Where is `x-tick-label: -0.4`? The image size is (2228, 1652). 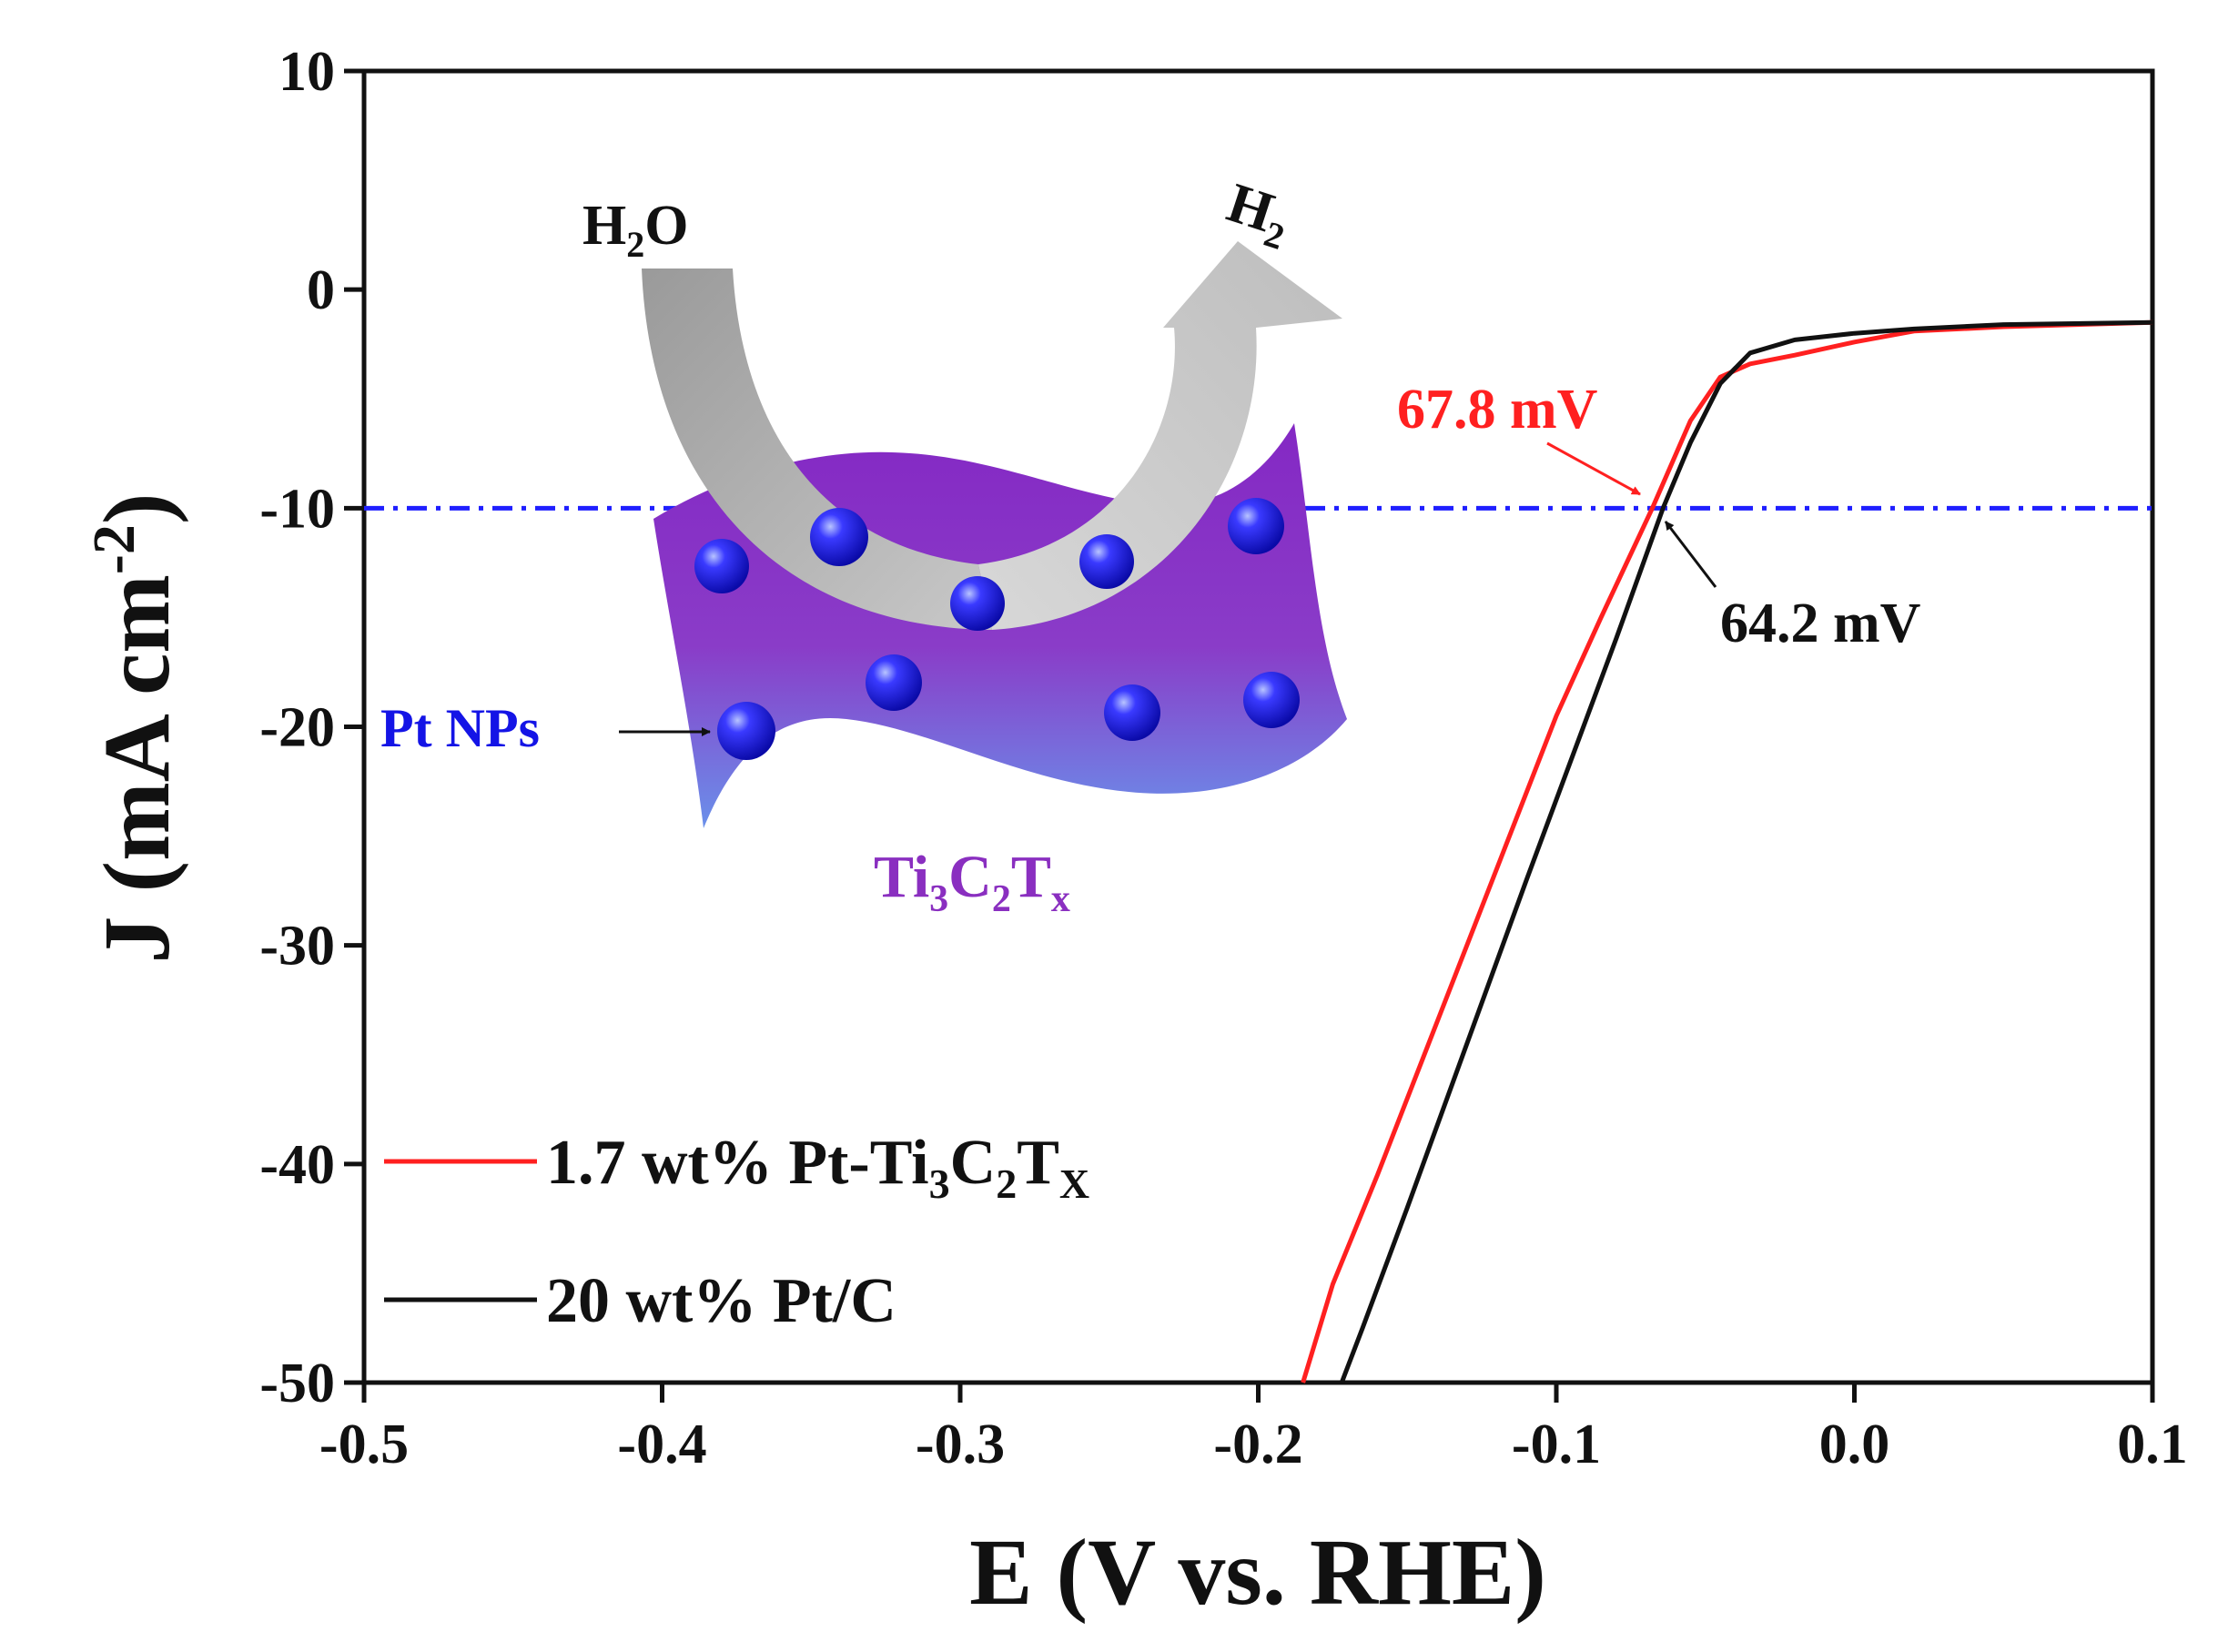 x-tick-label: -0.4 is located at coordinates (661, 1445).